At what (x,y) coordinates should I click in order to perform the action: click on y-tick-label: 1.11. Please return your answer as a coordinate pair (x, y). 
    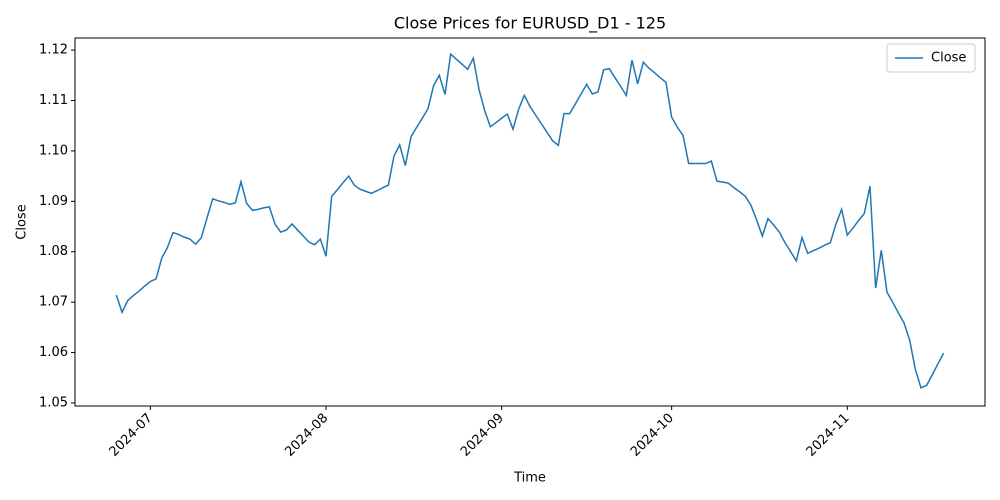
    Looking at the image, I should click on (53, 100).